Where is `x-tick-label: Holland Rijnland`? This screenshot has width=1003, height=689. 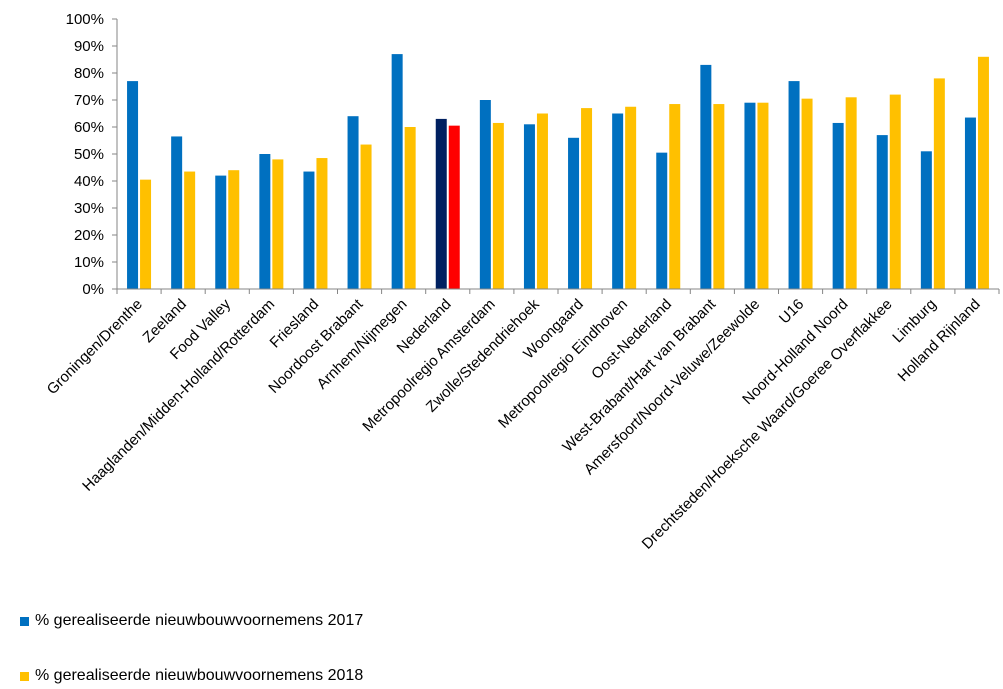 x-tick-label: Holland Rijnland is located at coordinates (939, 340).